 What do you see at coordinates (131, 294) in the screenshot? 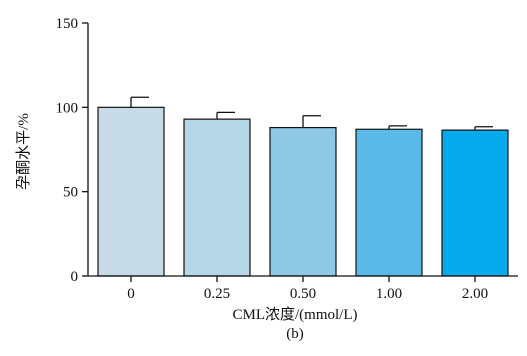
I see `x-tick-label: 0` at bounding box center [131, 294].